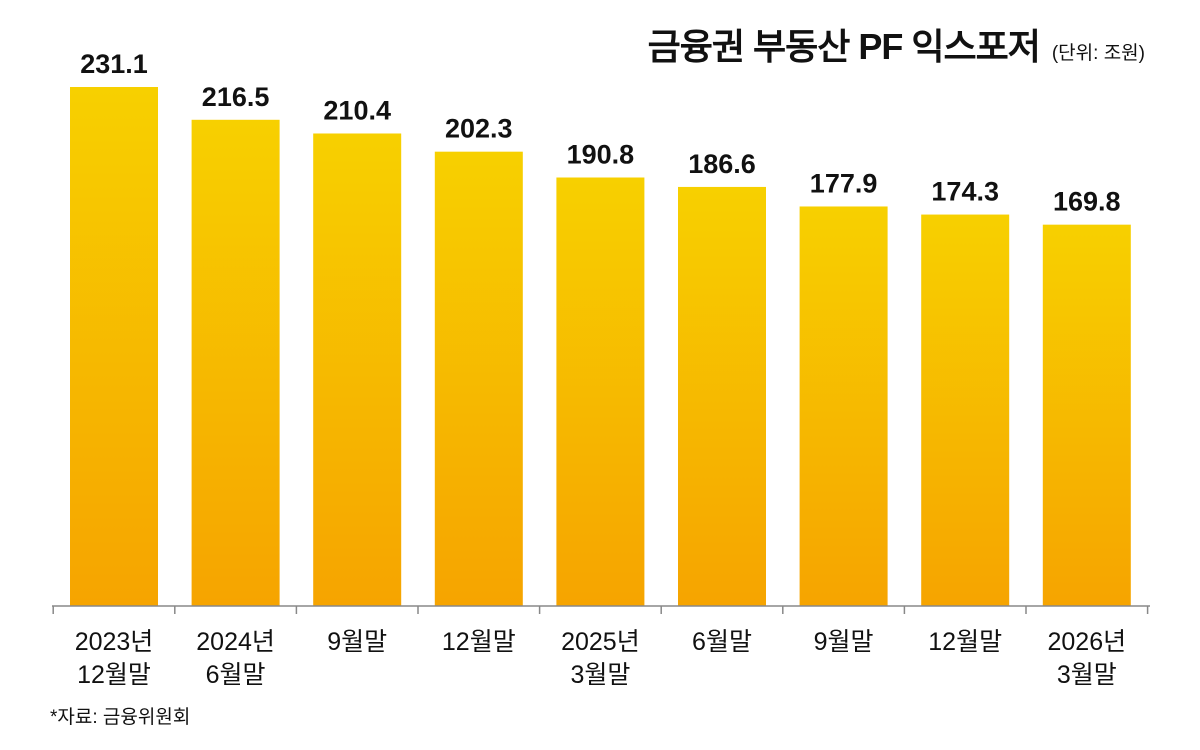 The image size is (1200, 750). What do you see at coordinates (120, 717) in the screenshot?
I see `source-note: *자료: 금융위원회` at bounding box center [120, 717].